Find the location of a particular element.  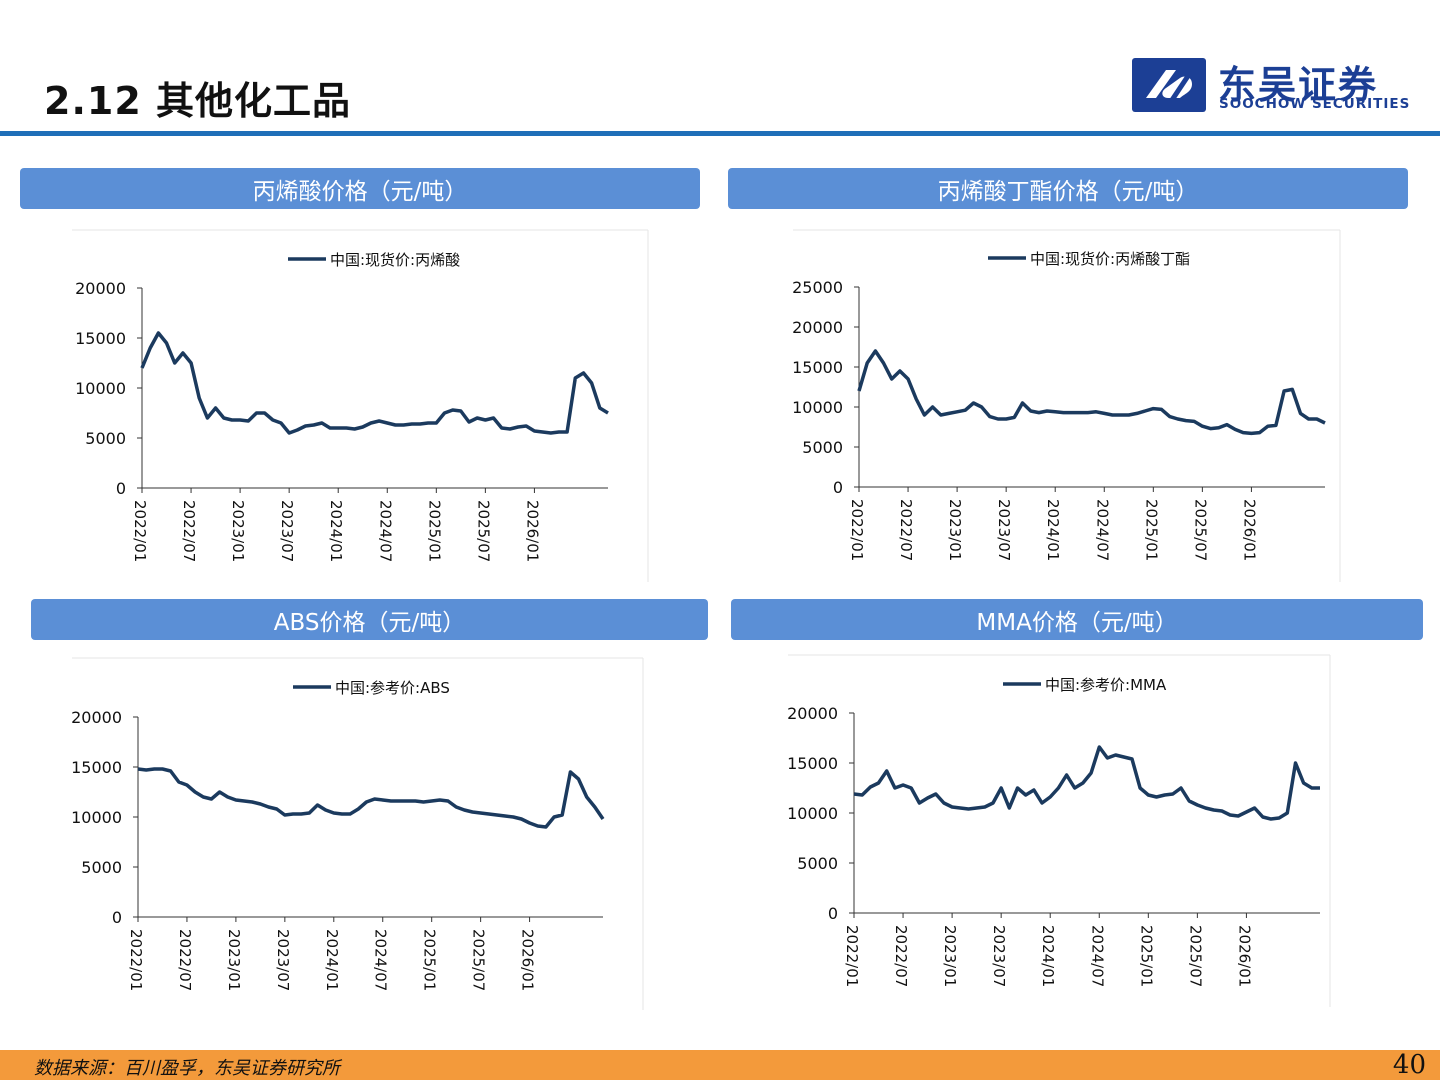

title-divider is located at coordinates (720, 133).